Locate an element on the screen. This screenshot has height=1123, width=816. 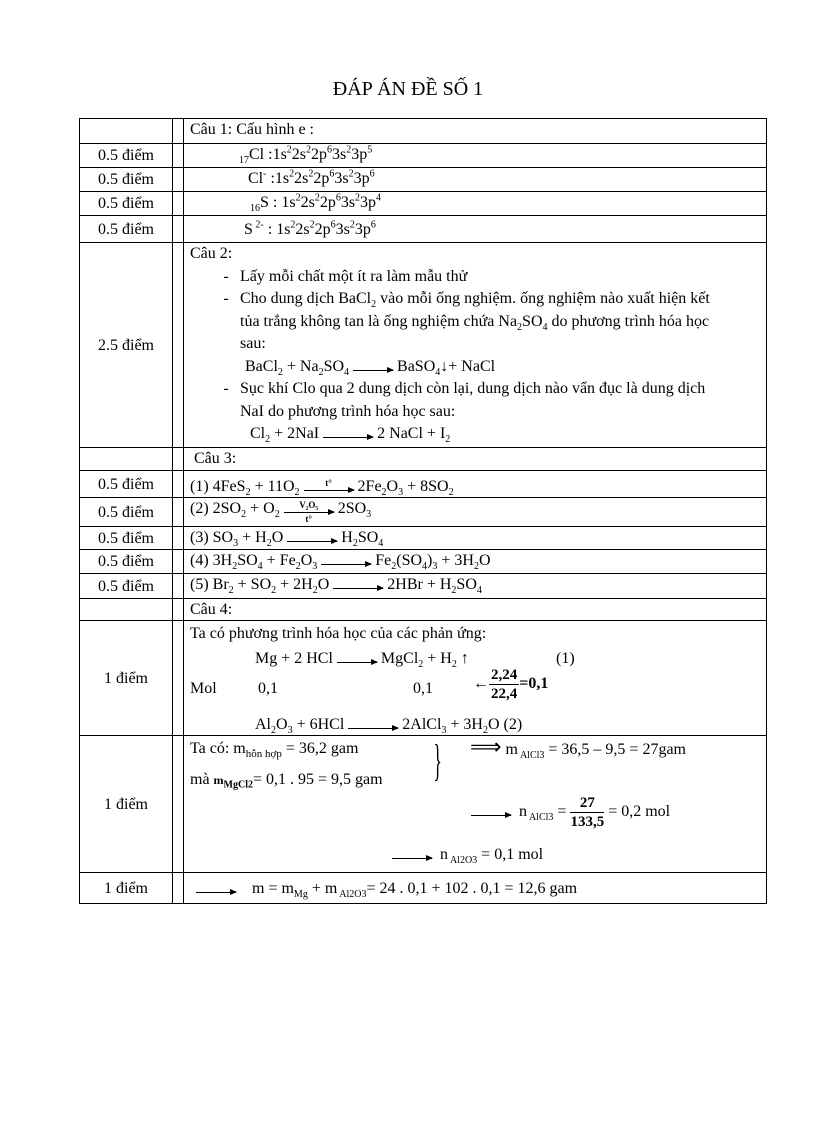
superscript: 2- is located at coordinates (258, 225).